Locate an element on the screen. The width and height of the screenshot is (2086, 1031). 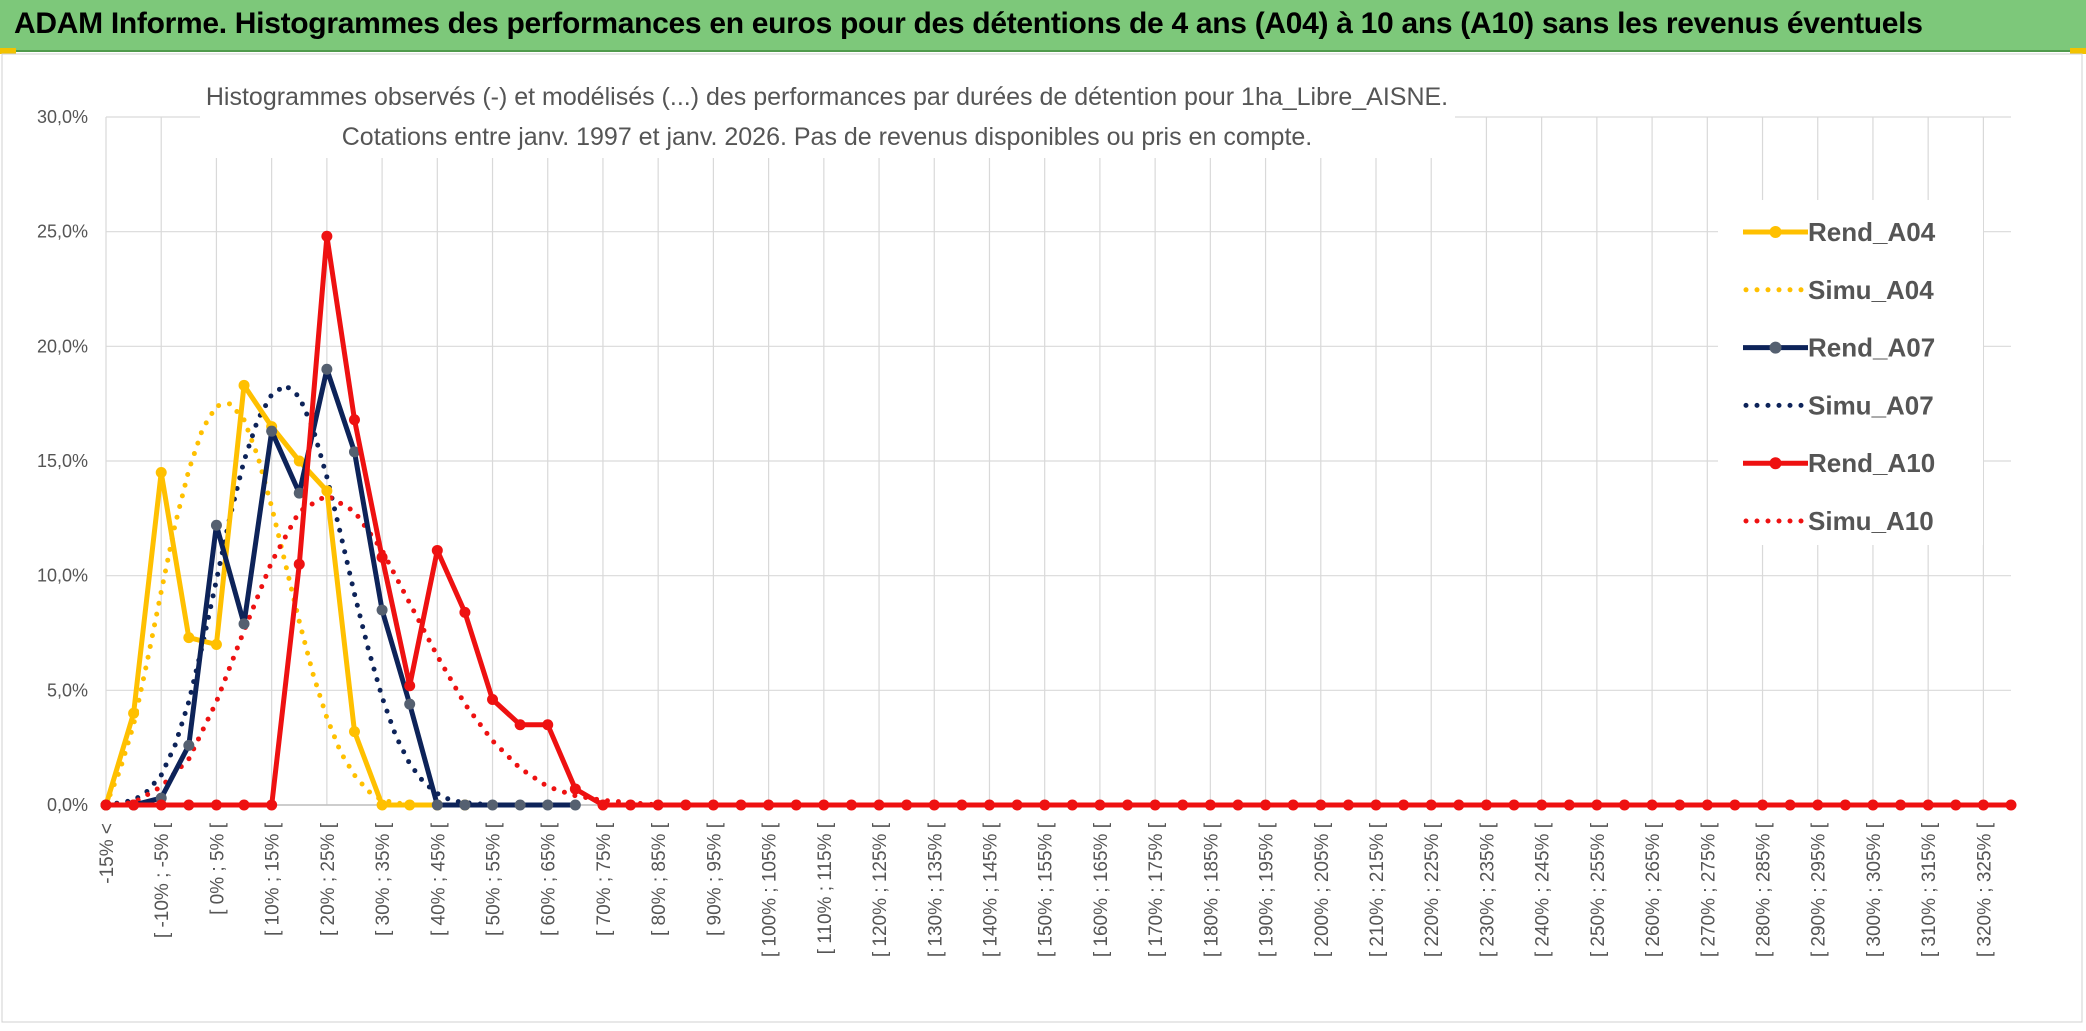
series-line-rend_a04 is located at coordinates (284, 595).